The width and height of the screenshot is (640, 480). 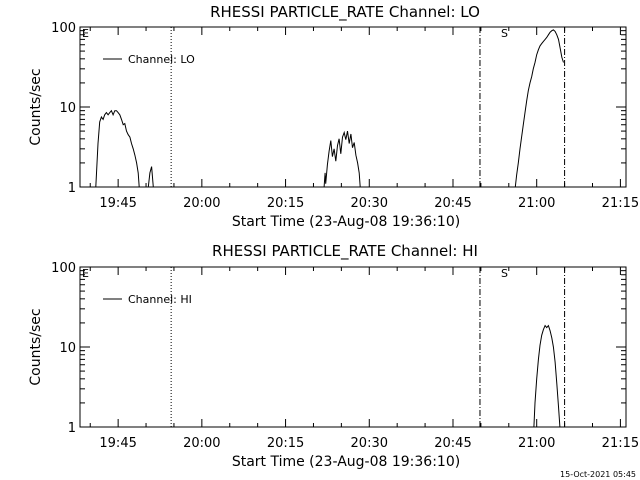 I want to click on legend-label: Channel: HI, so click(x=160, y=299).